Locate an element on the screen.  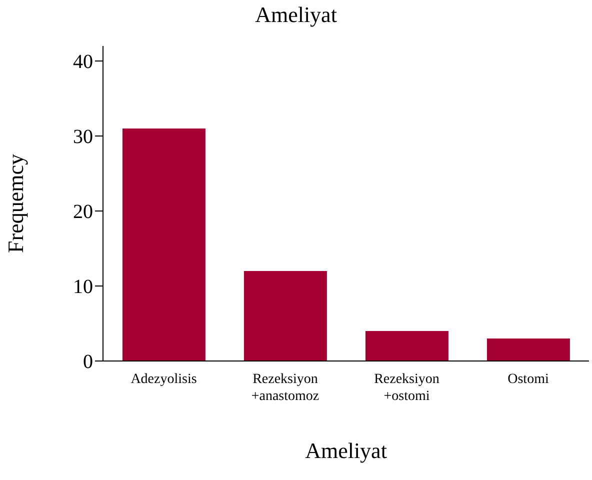
y-tick-label: 20 is located at coordinates (83, 212).